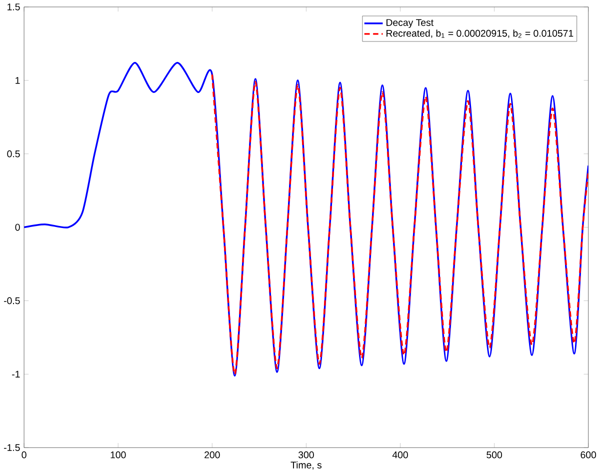 Image resolution: width=600 pixels, height=473 pixels. What do you see at coordinates (400, 454) in the screenshot?
I see `x-tick-label: 400` at bounding box center [400, 454].